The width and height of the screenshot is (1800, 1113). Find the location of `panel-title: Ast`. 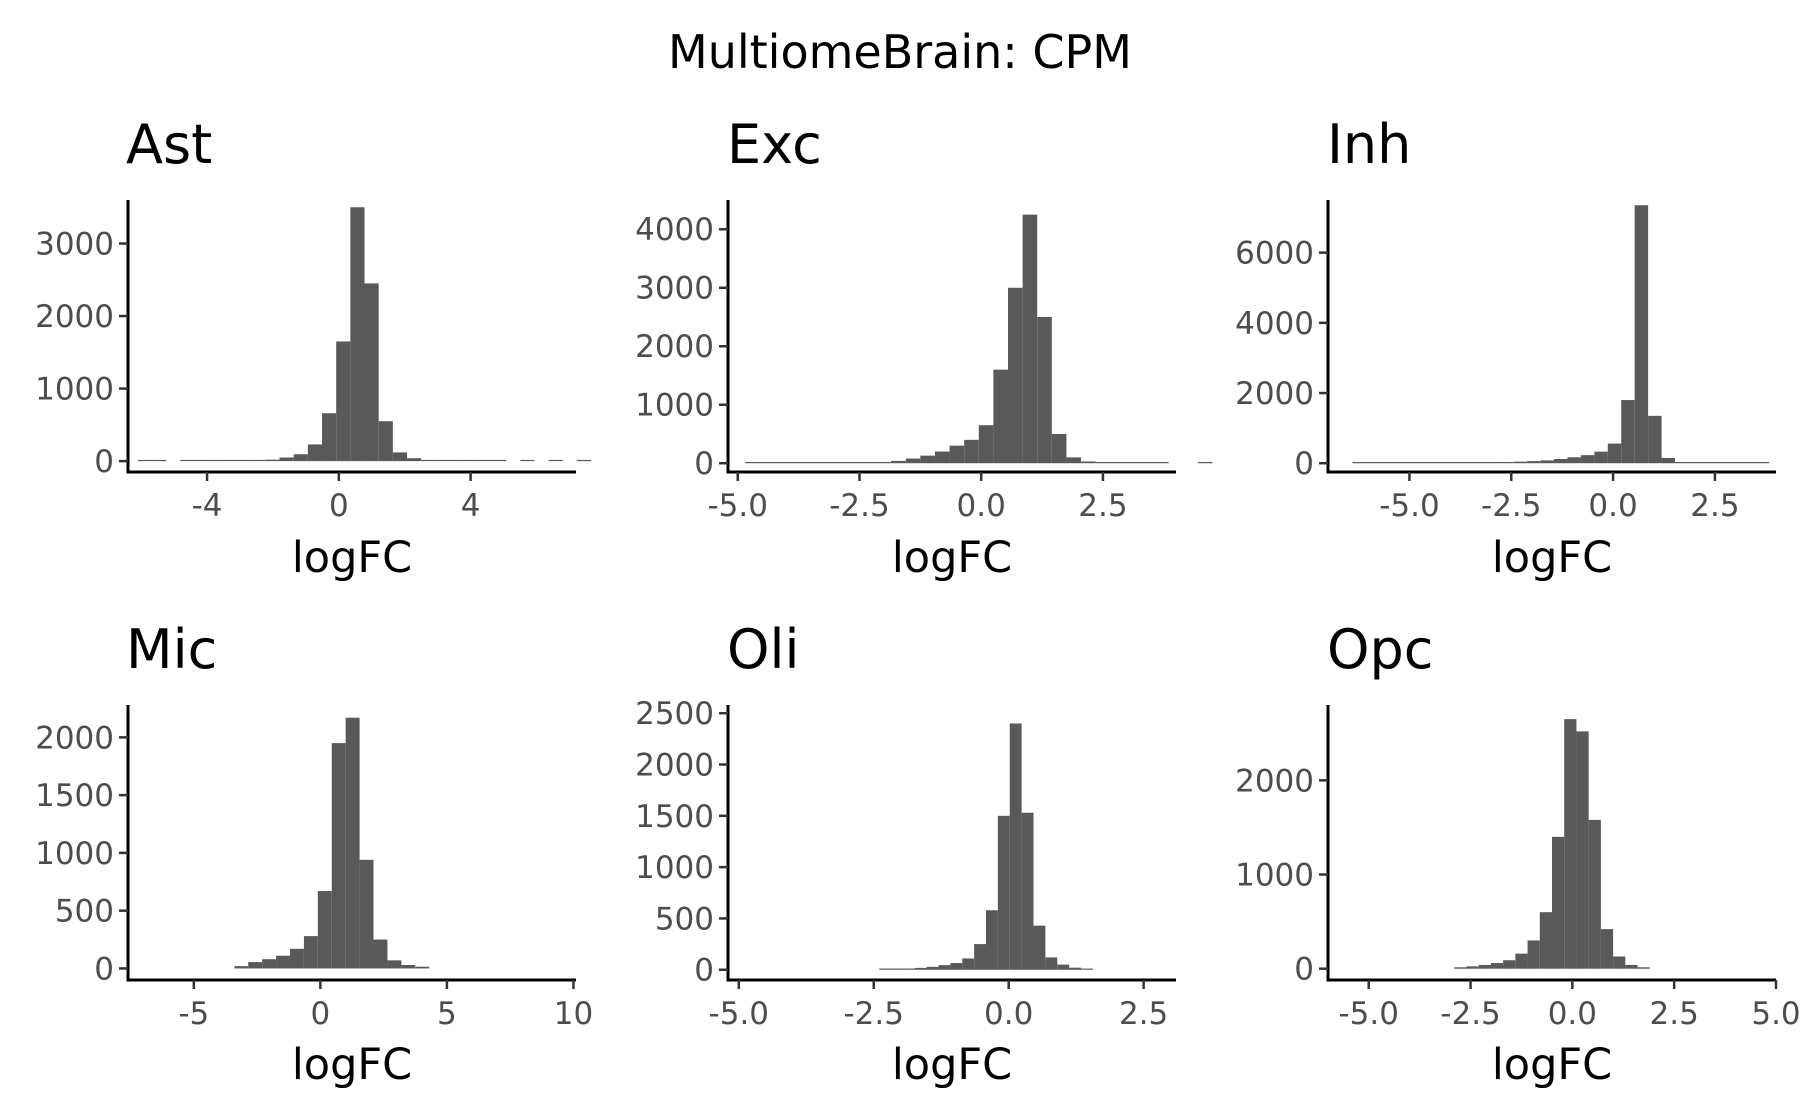

panel-title: Ast is located at coordinates (169, 144).